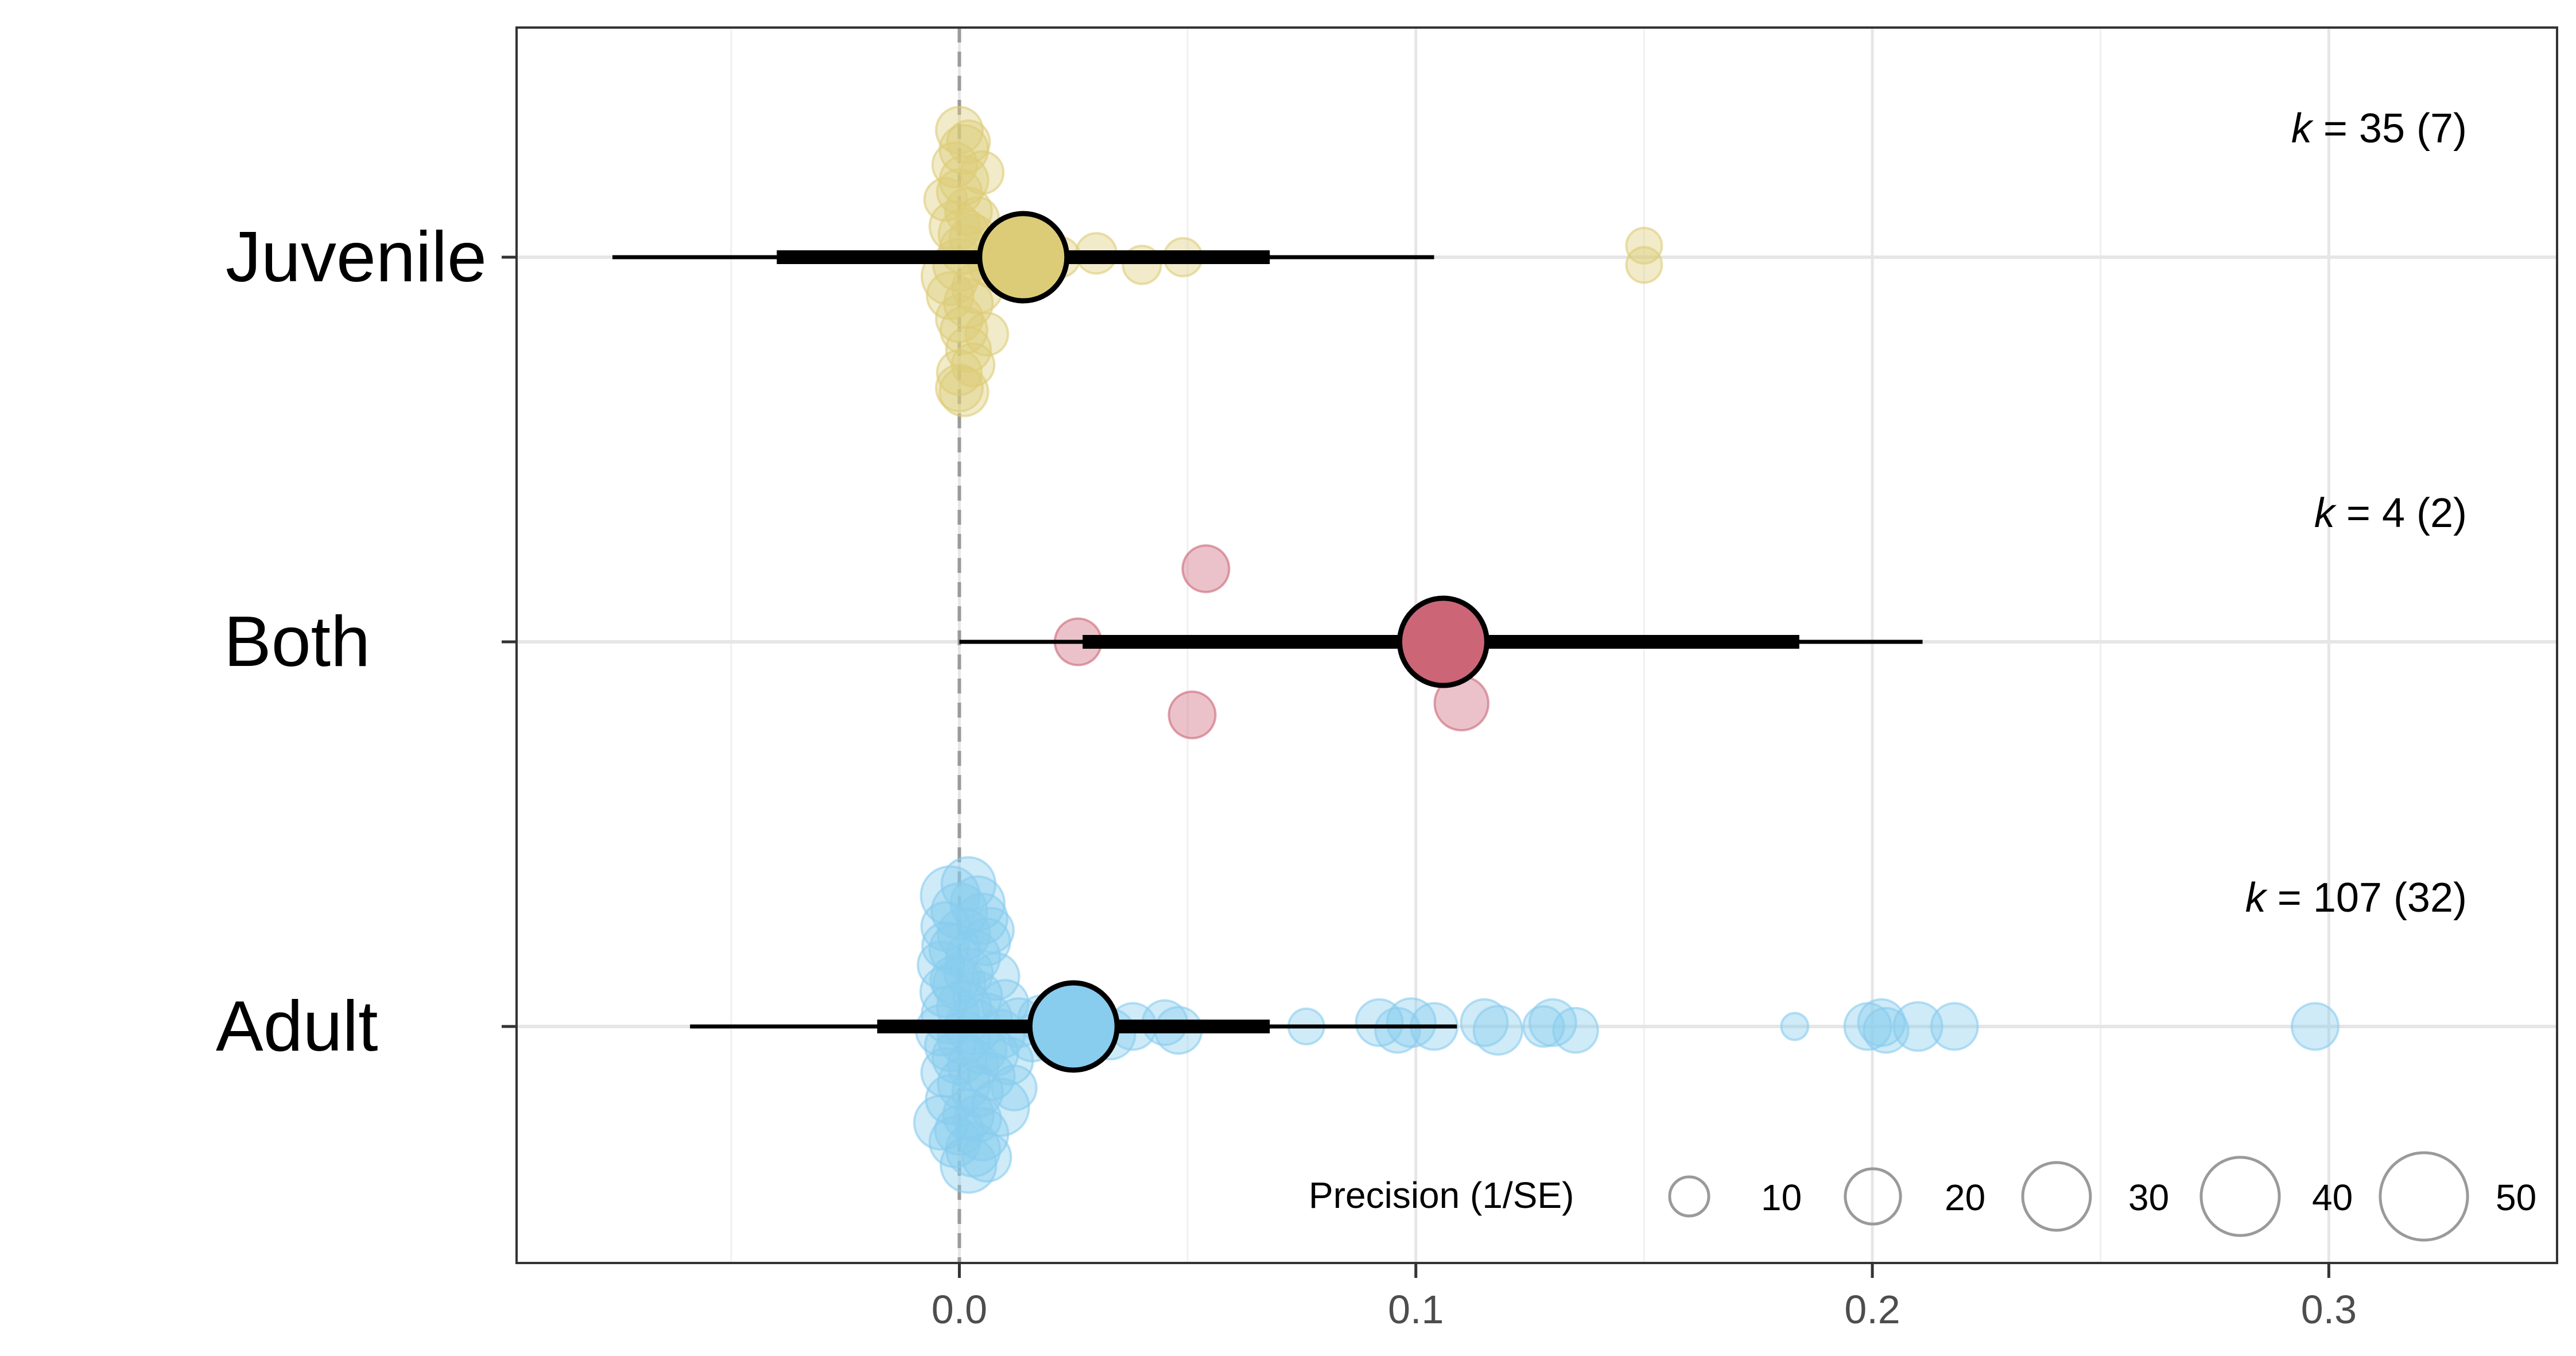 Image resolution: width=2576 pixels, height=1356 pixels. What do you see at coordinates (1233, 642) in the screenshot?
I see `group-estimates` at bounding box center [1233, 642].